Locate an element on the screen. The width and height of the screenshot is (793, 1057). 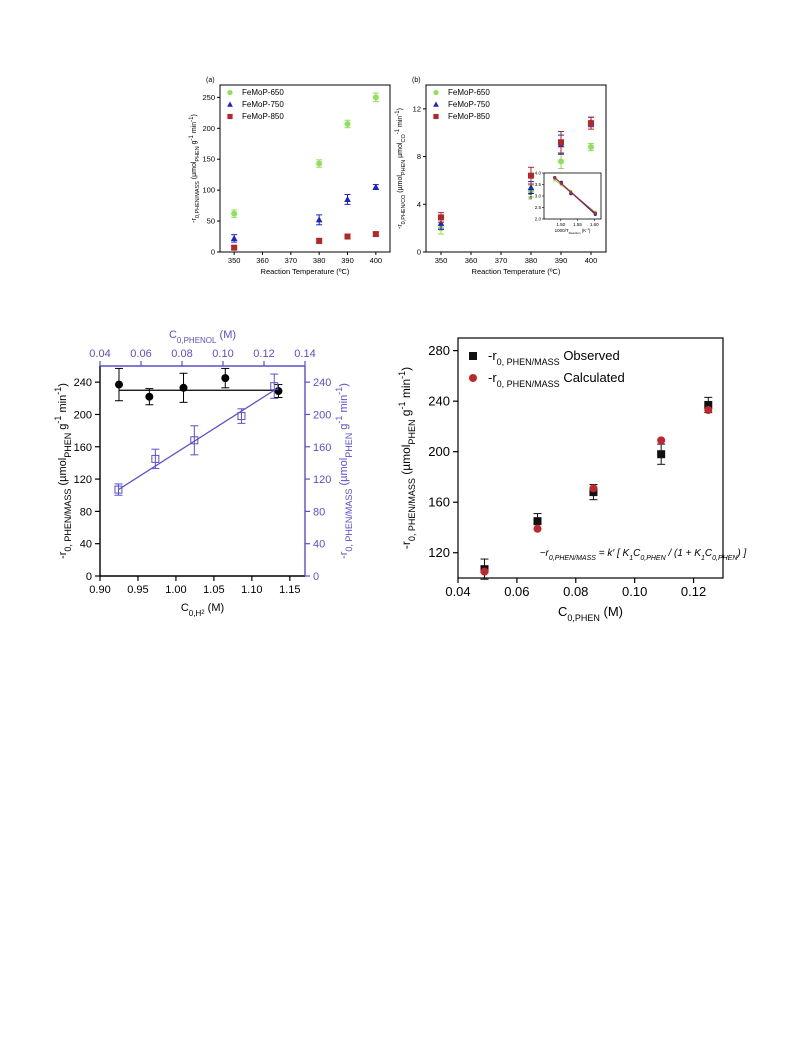
inset-y-axis-label: ln k is located at coordinates (530, 196).